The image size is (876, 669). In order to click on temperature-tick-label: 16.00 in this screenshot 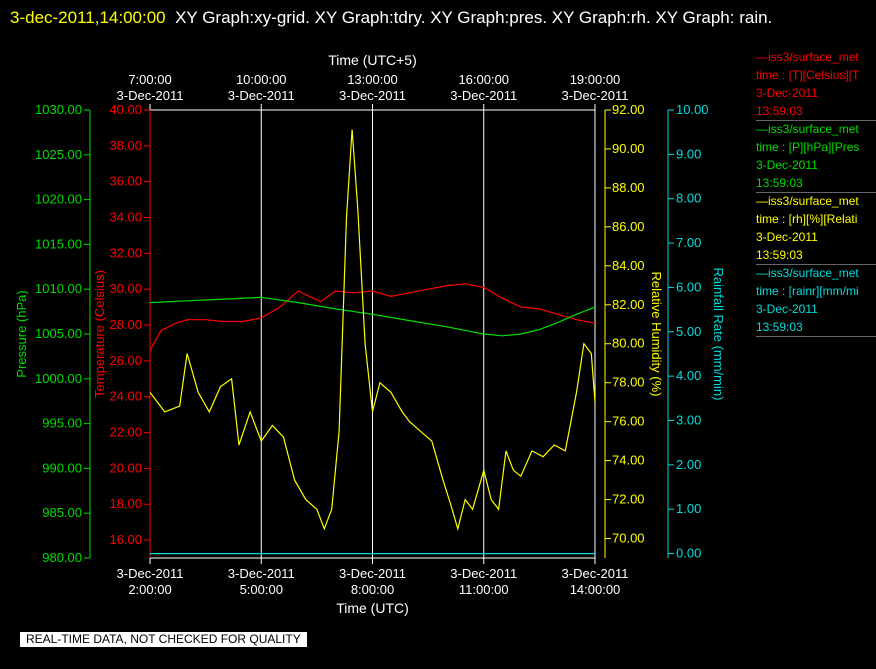, I will do `click(125, 539)`.